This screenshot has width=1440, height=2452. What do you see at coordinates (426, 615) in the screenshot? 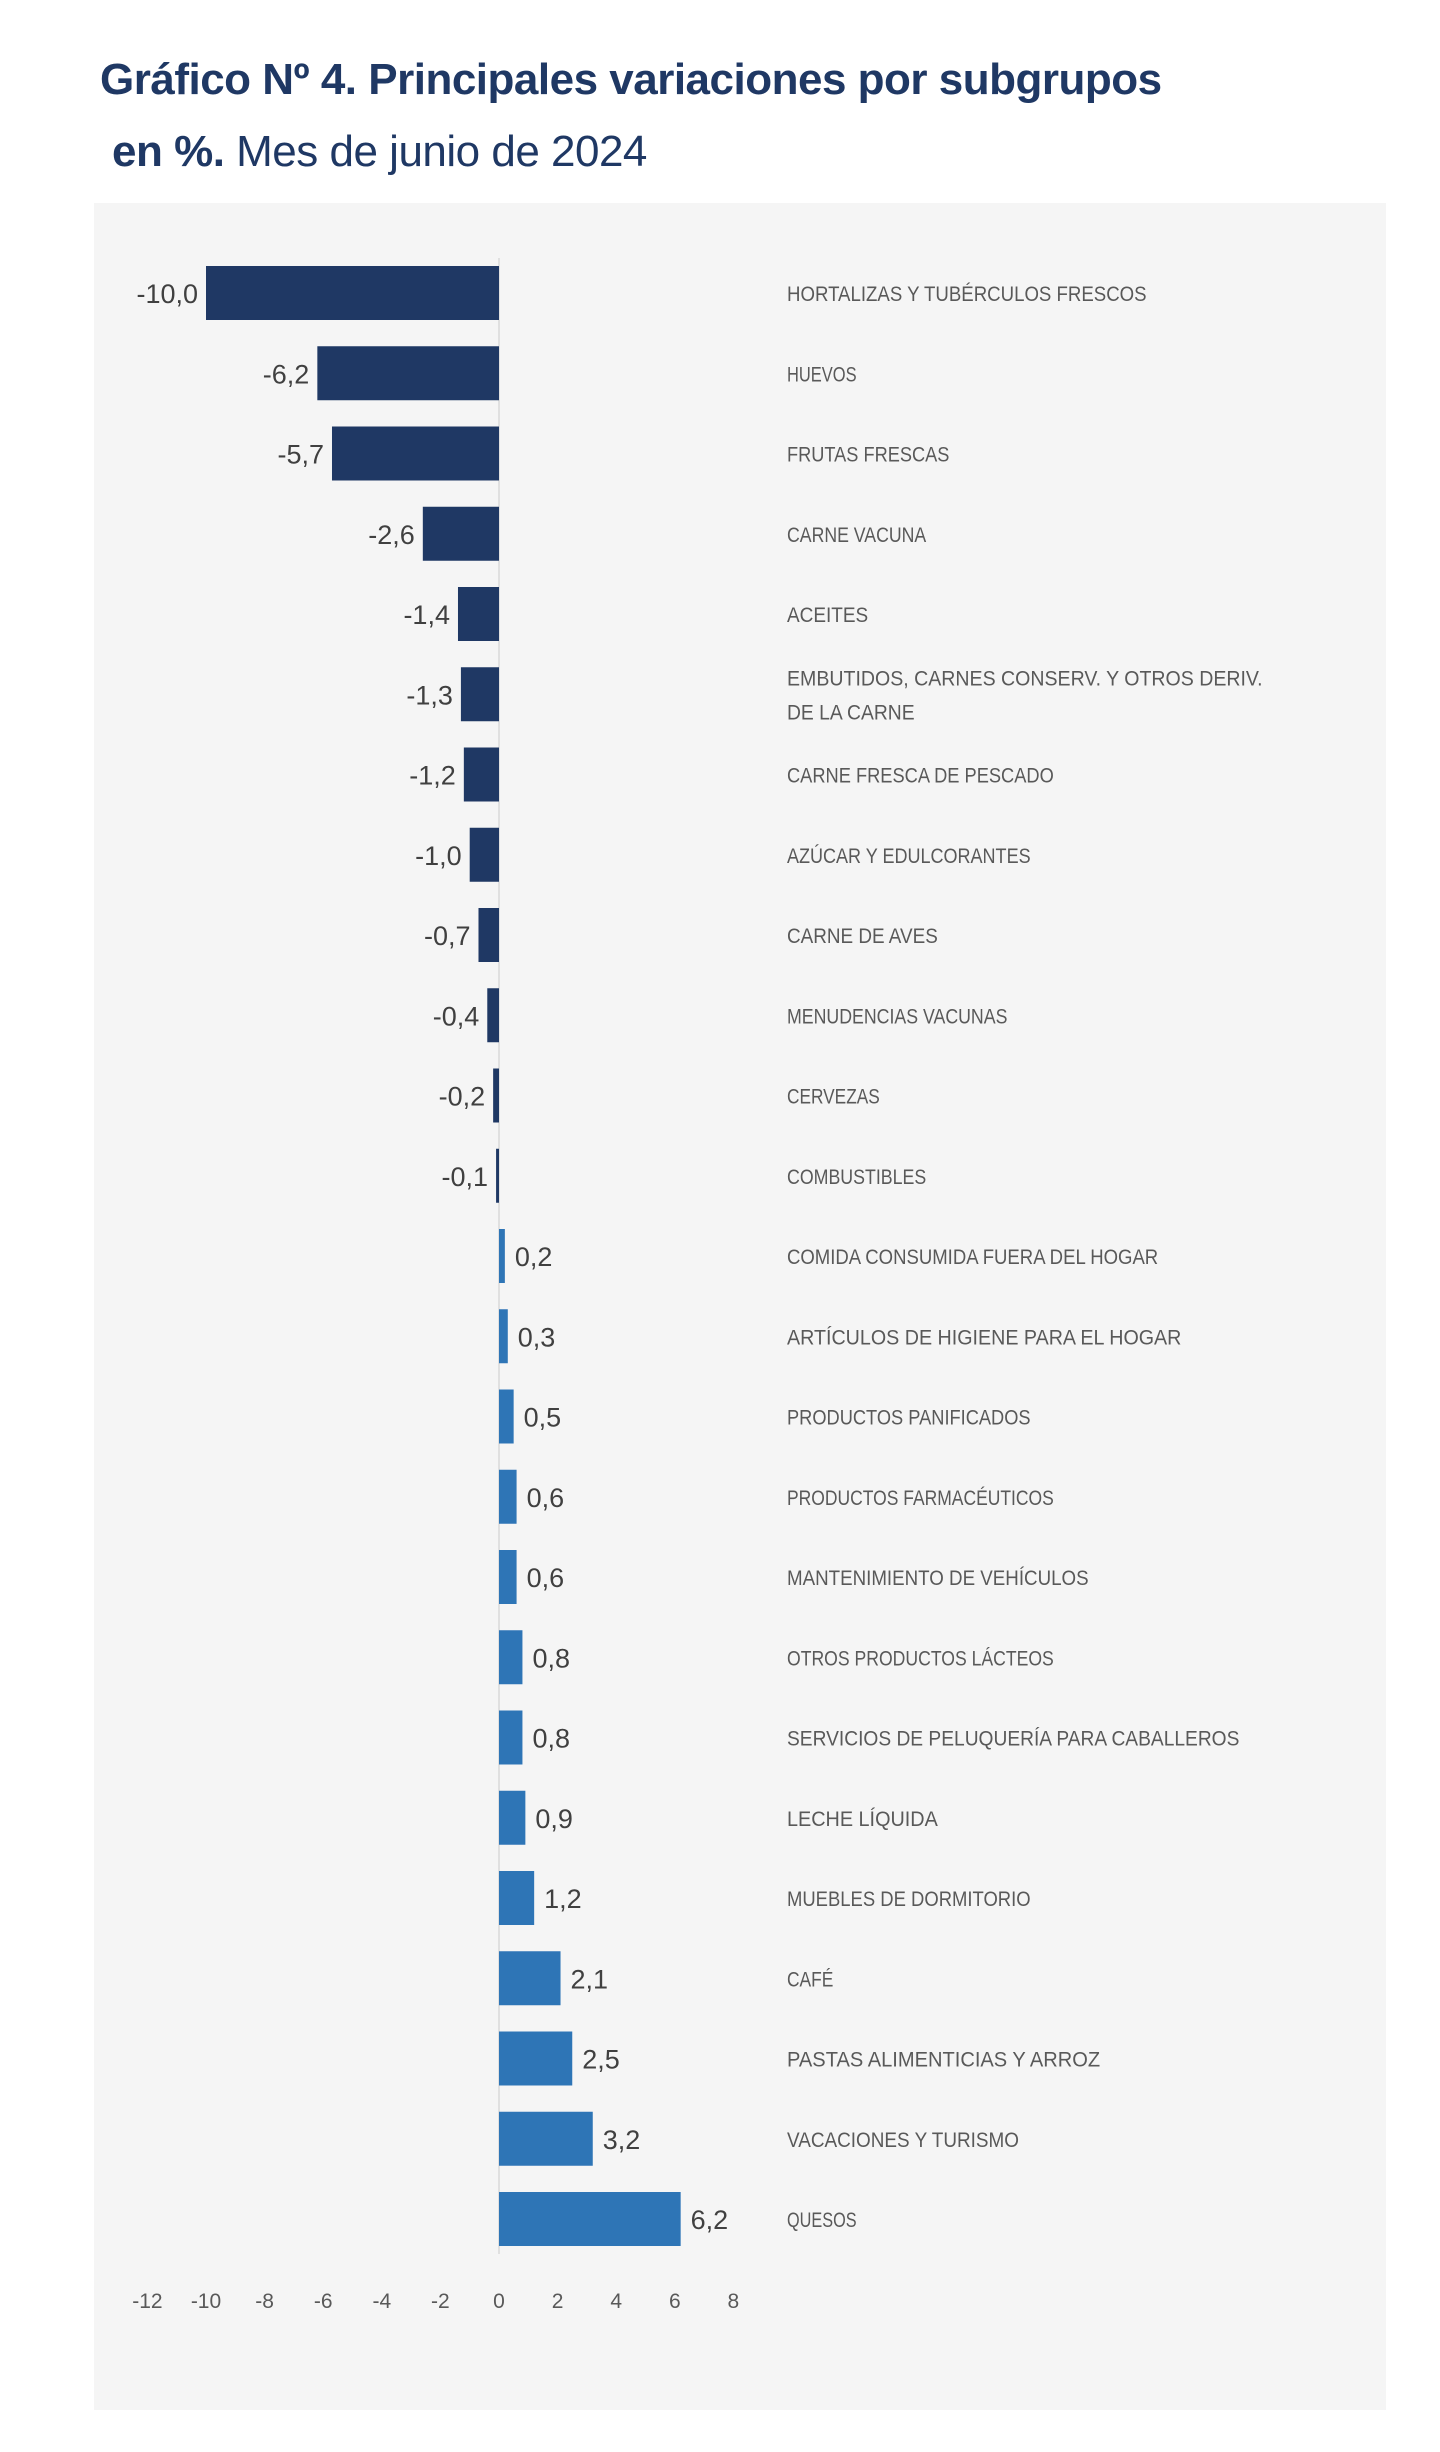
I see `value-label: -1,4` at bounding box center [426, 615].